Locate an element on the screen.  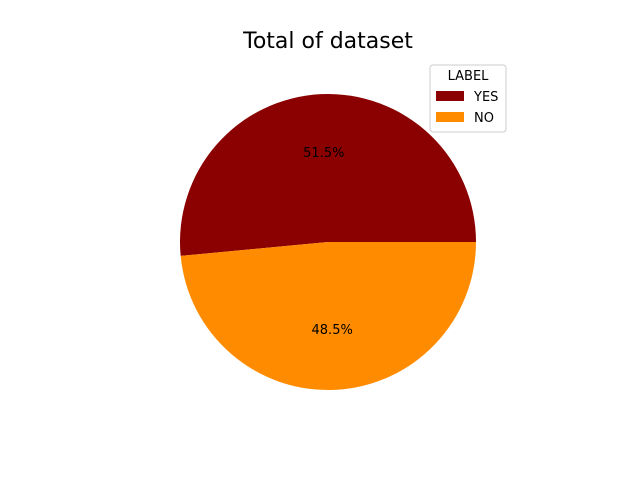
chart-title: Total of dataset is located at coordinates (327, 41).